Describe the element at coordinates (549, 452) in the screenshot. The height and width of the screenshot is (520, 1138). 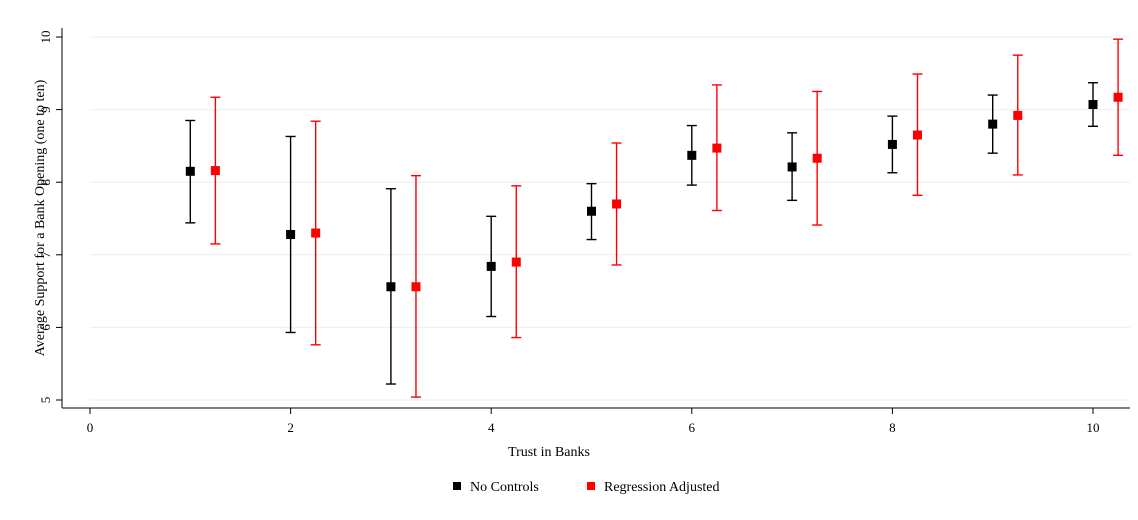
I see `x-axis-title: Trust in Banks` at that location.